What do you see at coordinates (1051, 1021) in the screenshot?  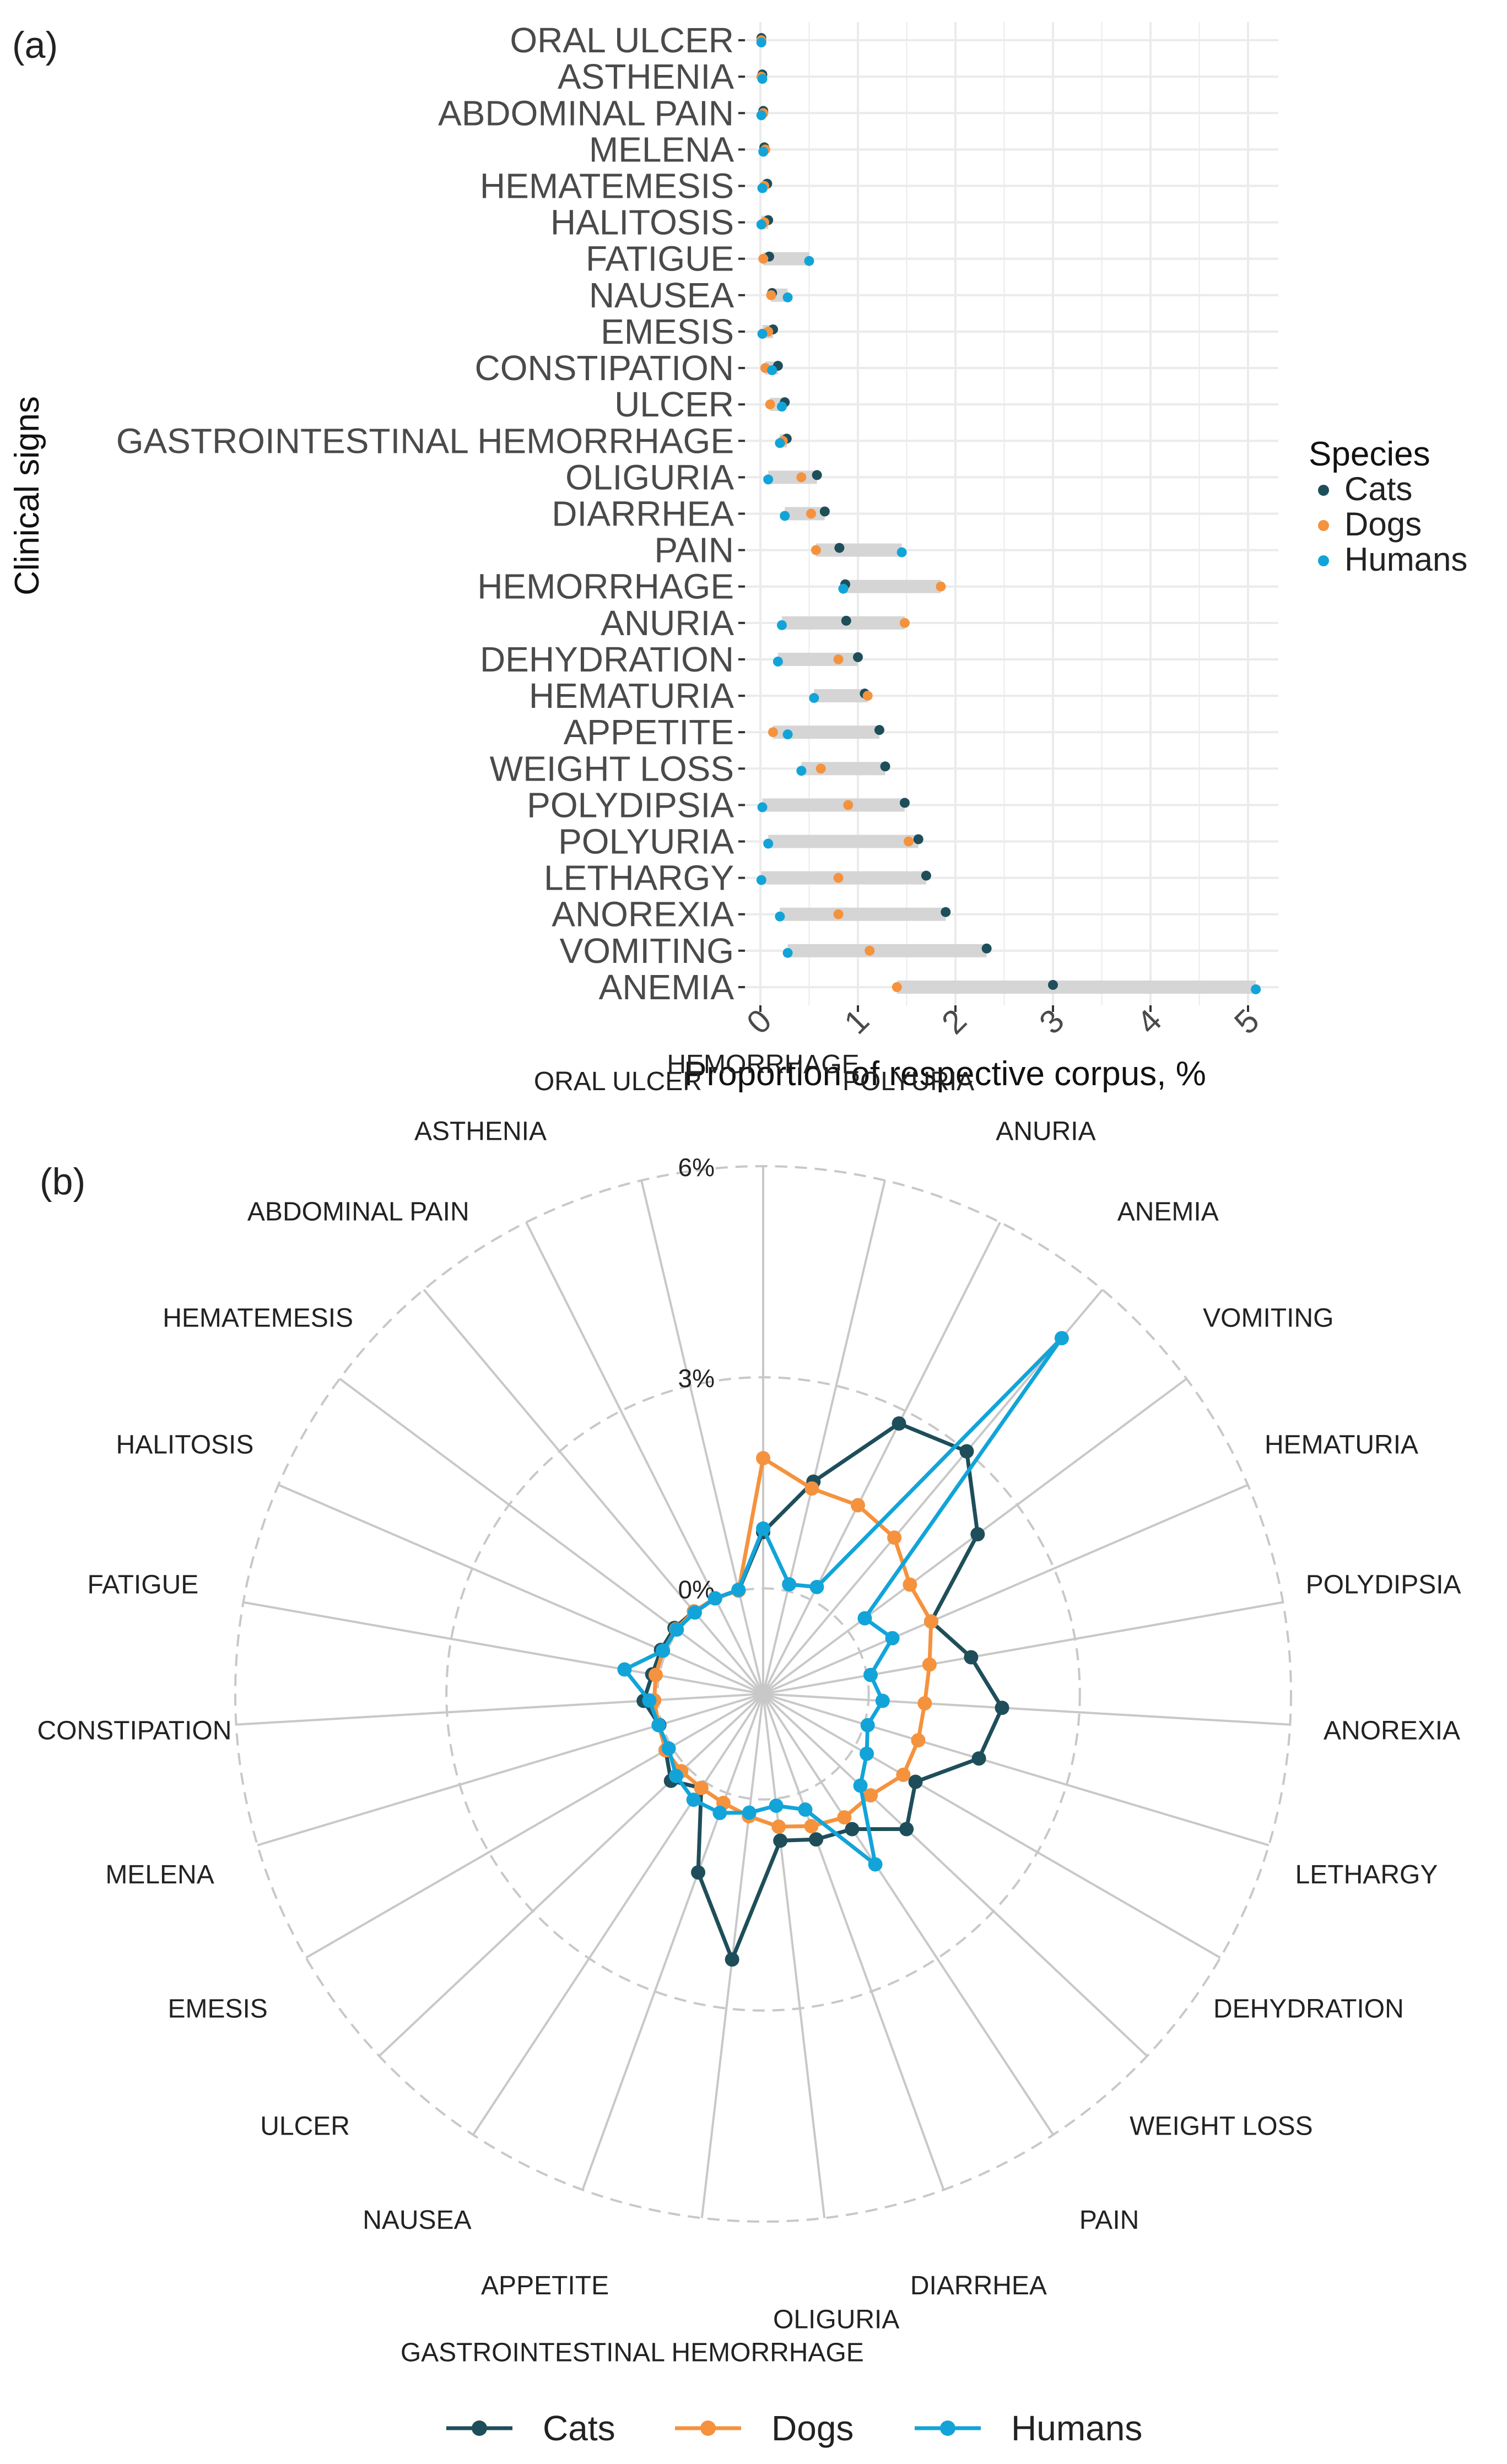 I see `x-tick-label: 3` at bounding box center [1051, 1021].